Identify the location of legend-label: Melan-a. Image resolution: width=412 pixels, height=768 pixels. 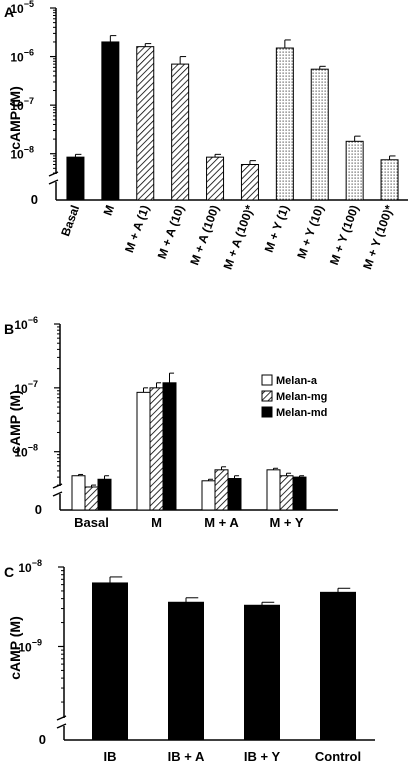
(297, 381).